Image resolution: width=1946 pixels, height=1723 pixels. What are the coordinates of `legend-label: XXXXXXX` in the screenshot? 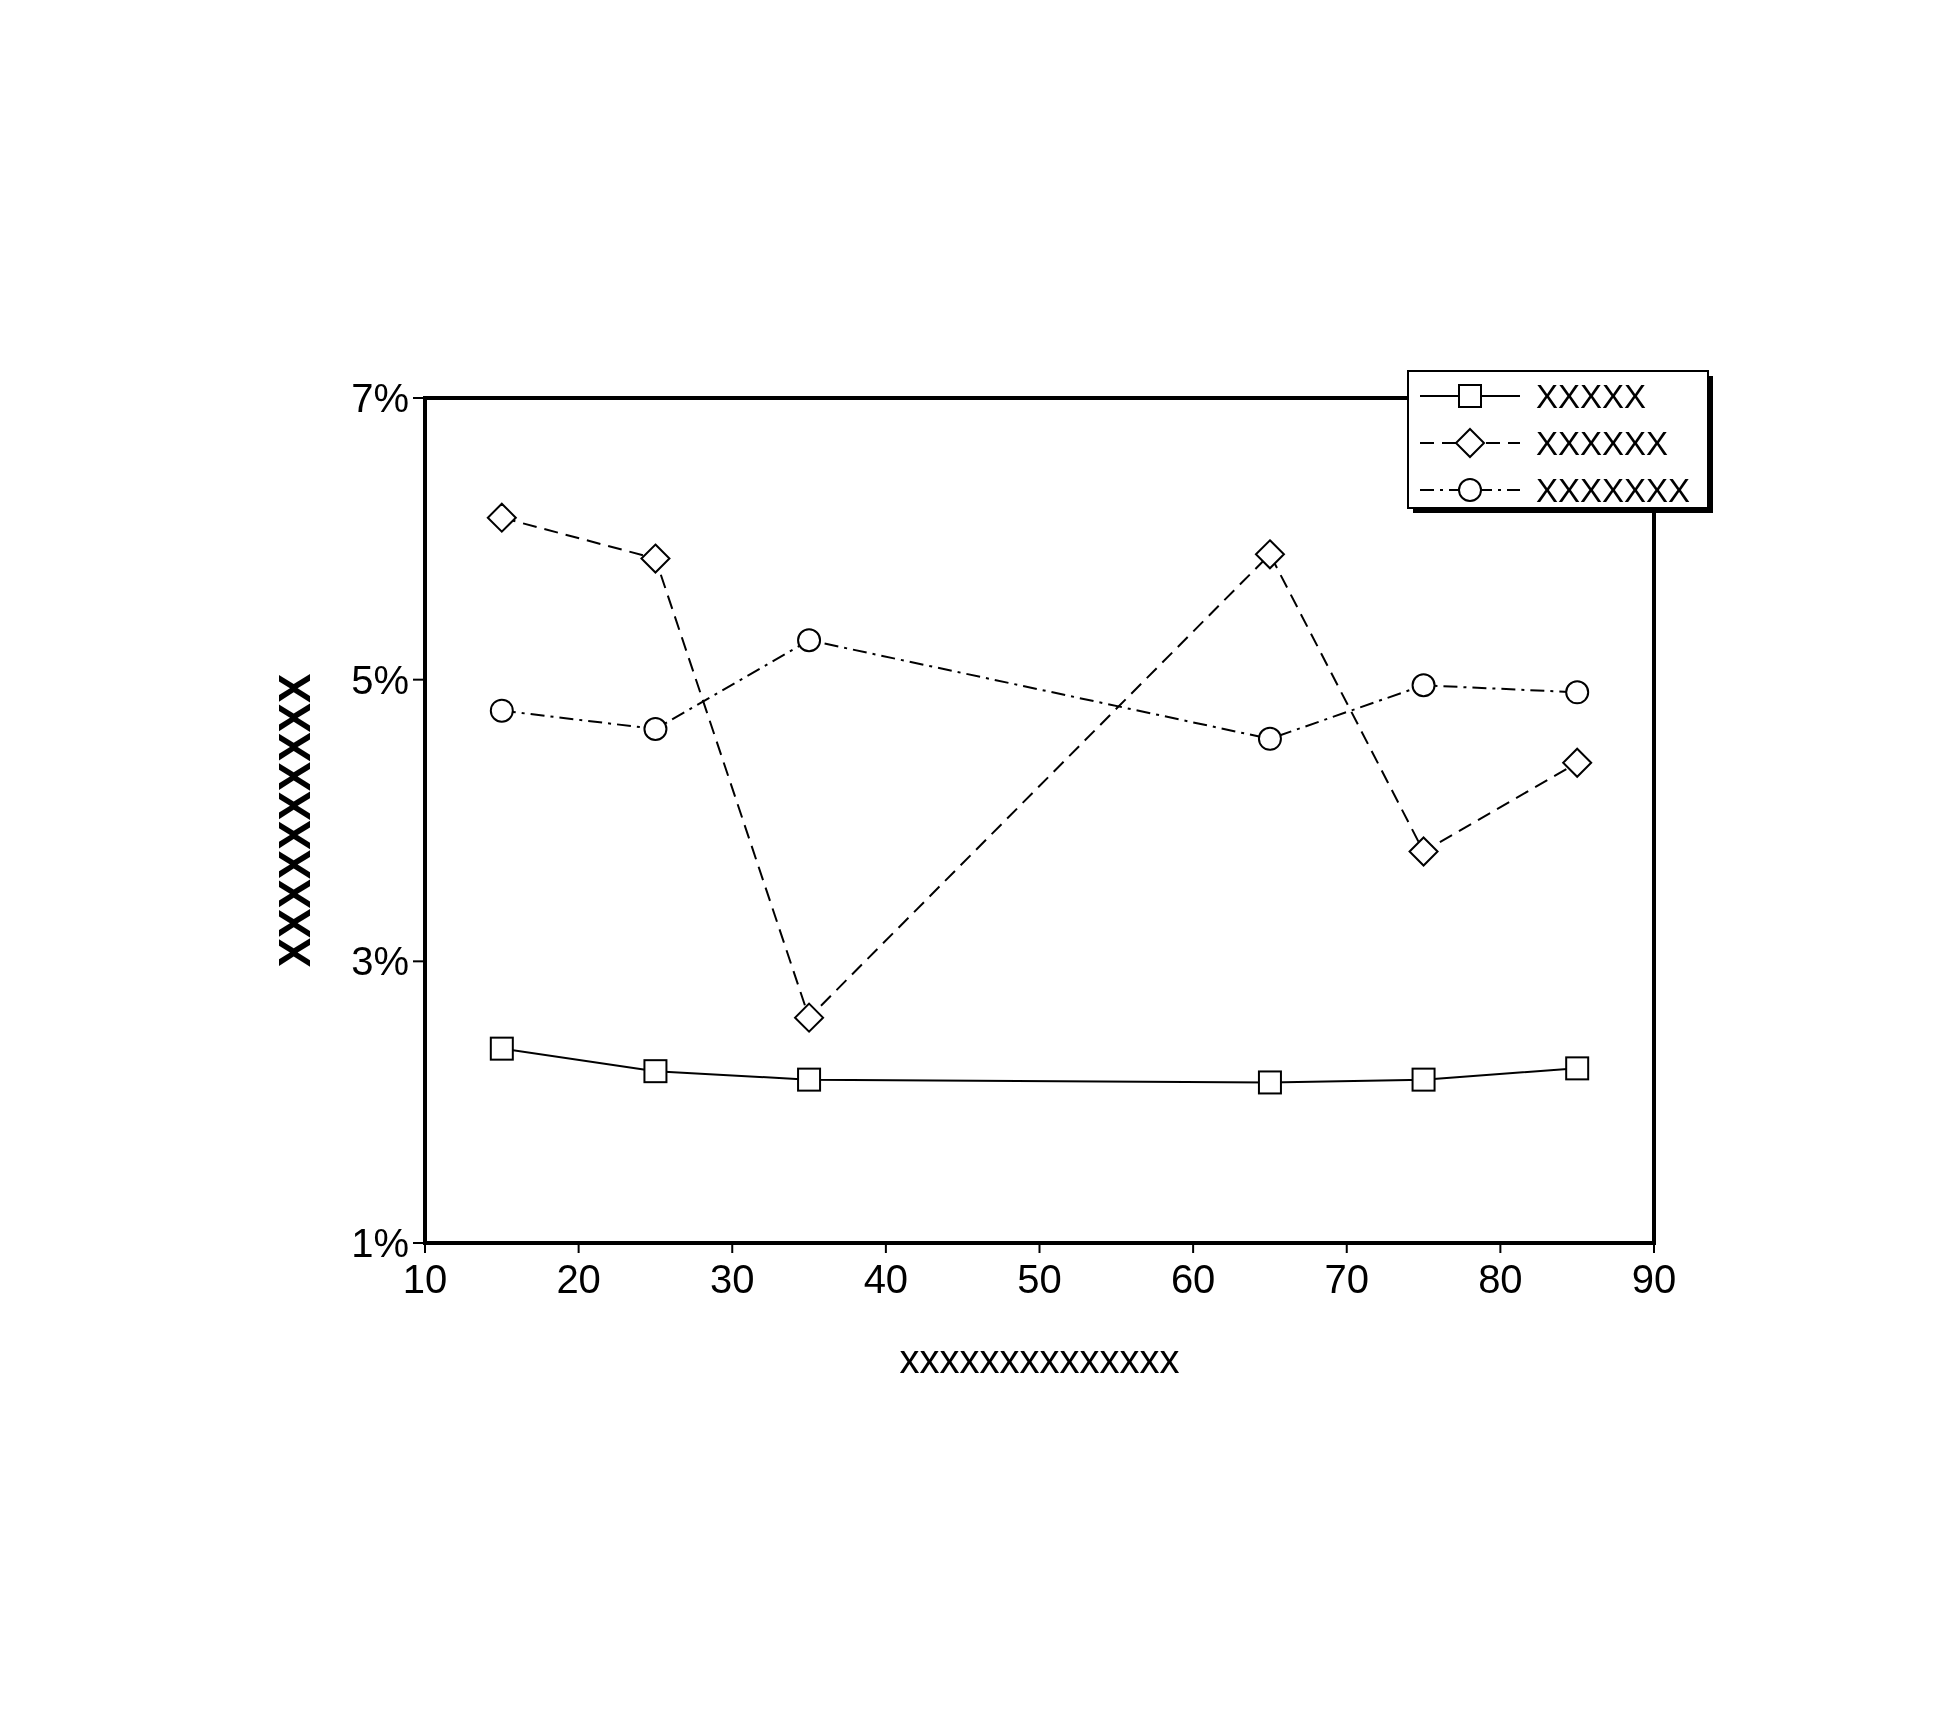 It's located at (1613, 490).